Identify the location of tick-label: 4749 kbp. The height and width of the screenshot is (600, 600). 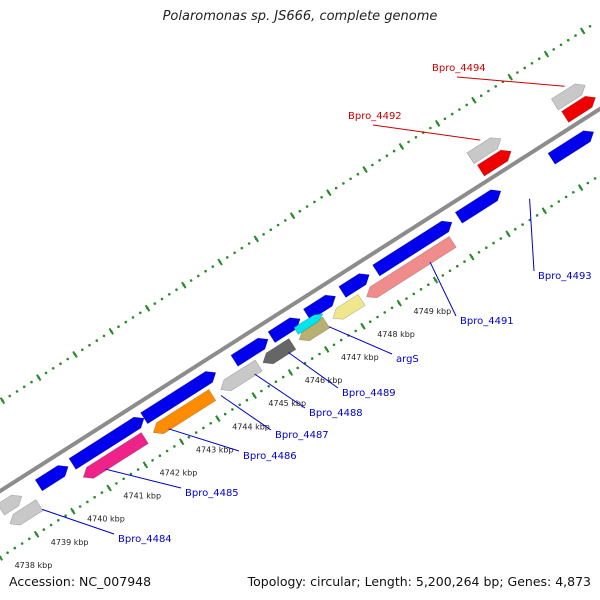
(433, 311).